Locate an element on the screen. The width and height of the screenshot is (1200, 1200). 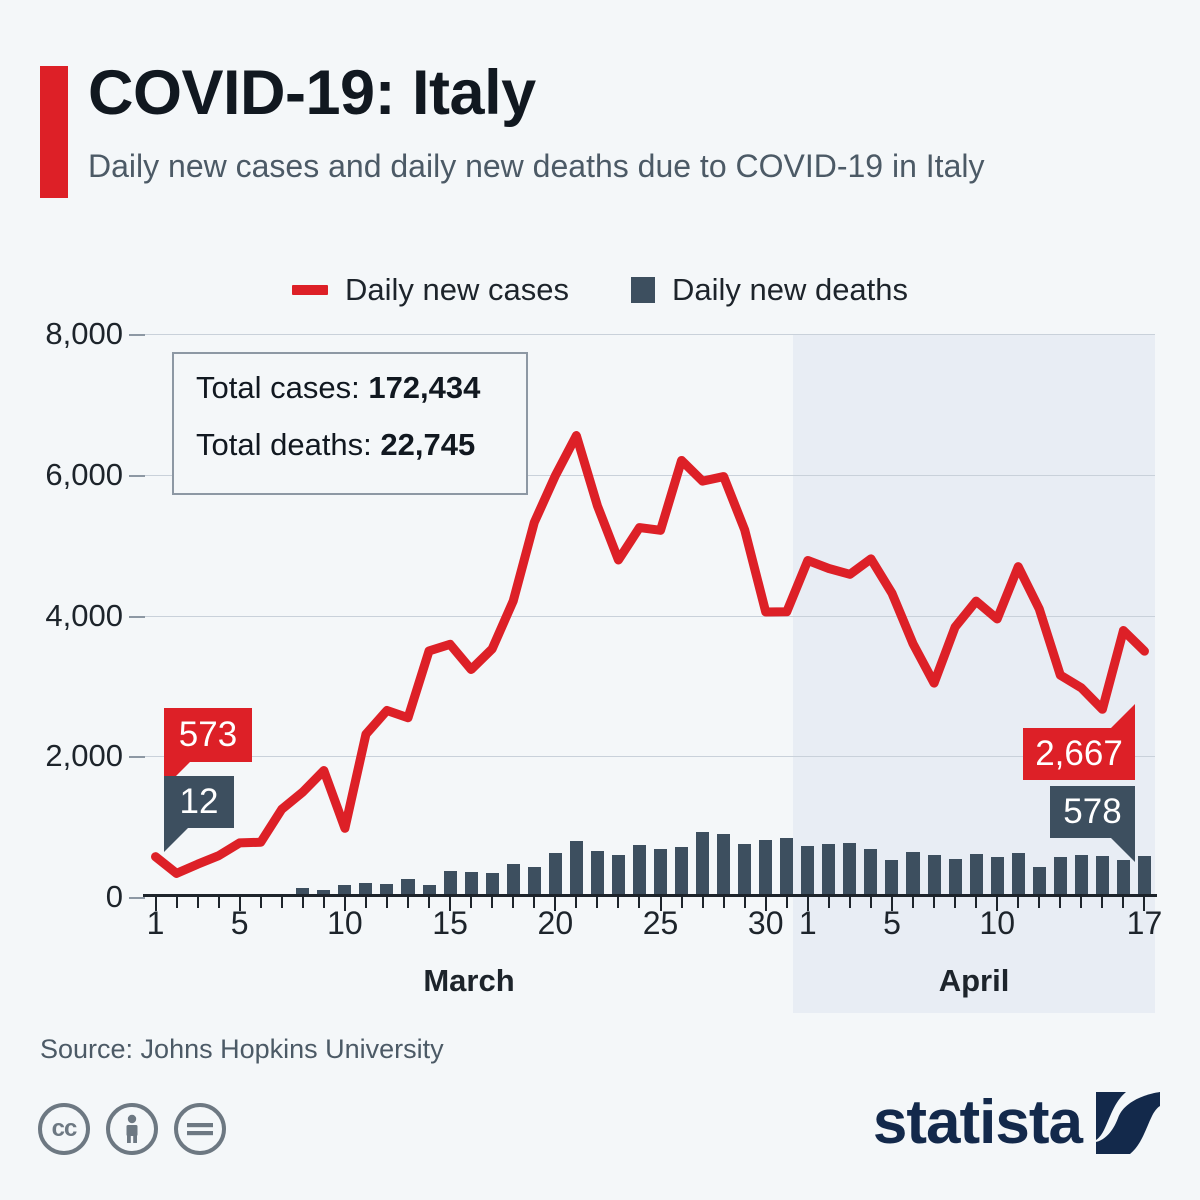
y-axis-tick-label: 0 is located at coordinates (114, 896).